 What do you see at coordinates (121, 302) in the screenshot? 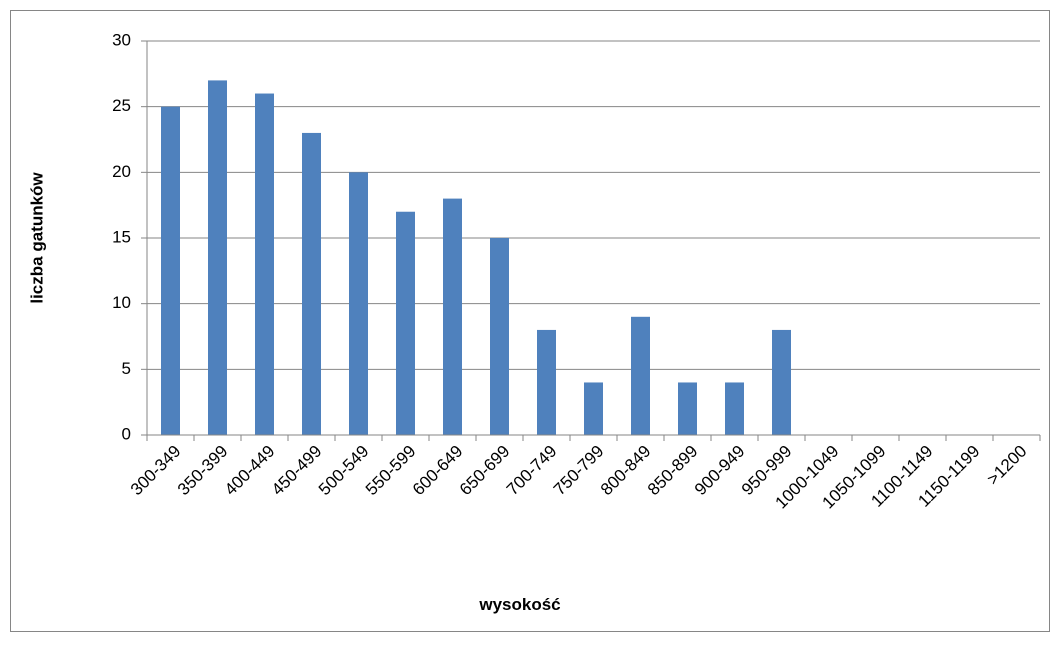
I see `y-tick-label: 10` at bounding box center [121, 302].